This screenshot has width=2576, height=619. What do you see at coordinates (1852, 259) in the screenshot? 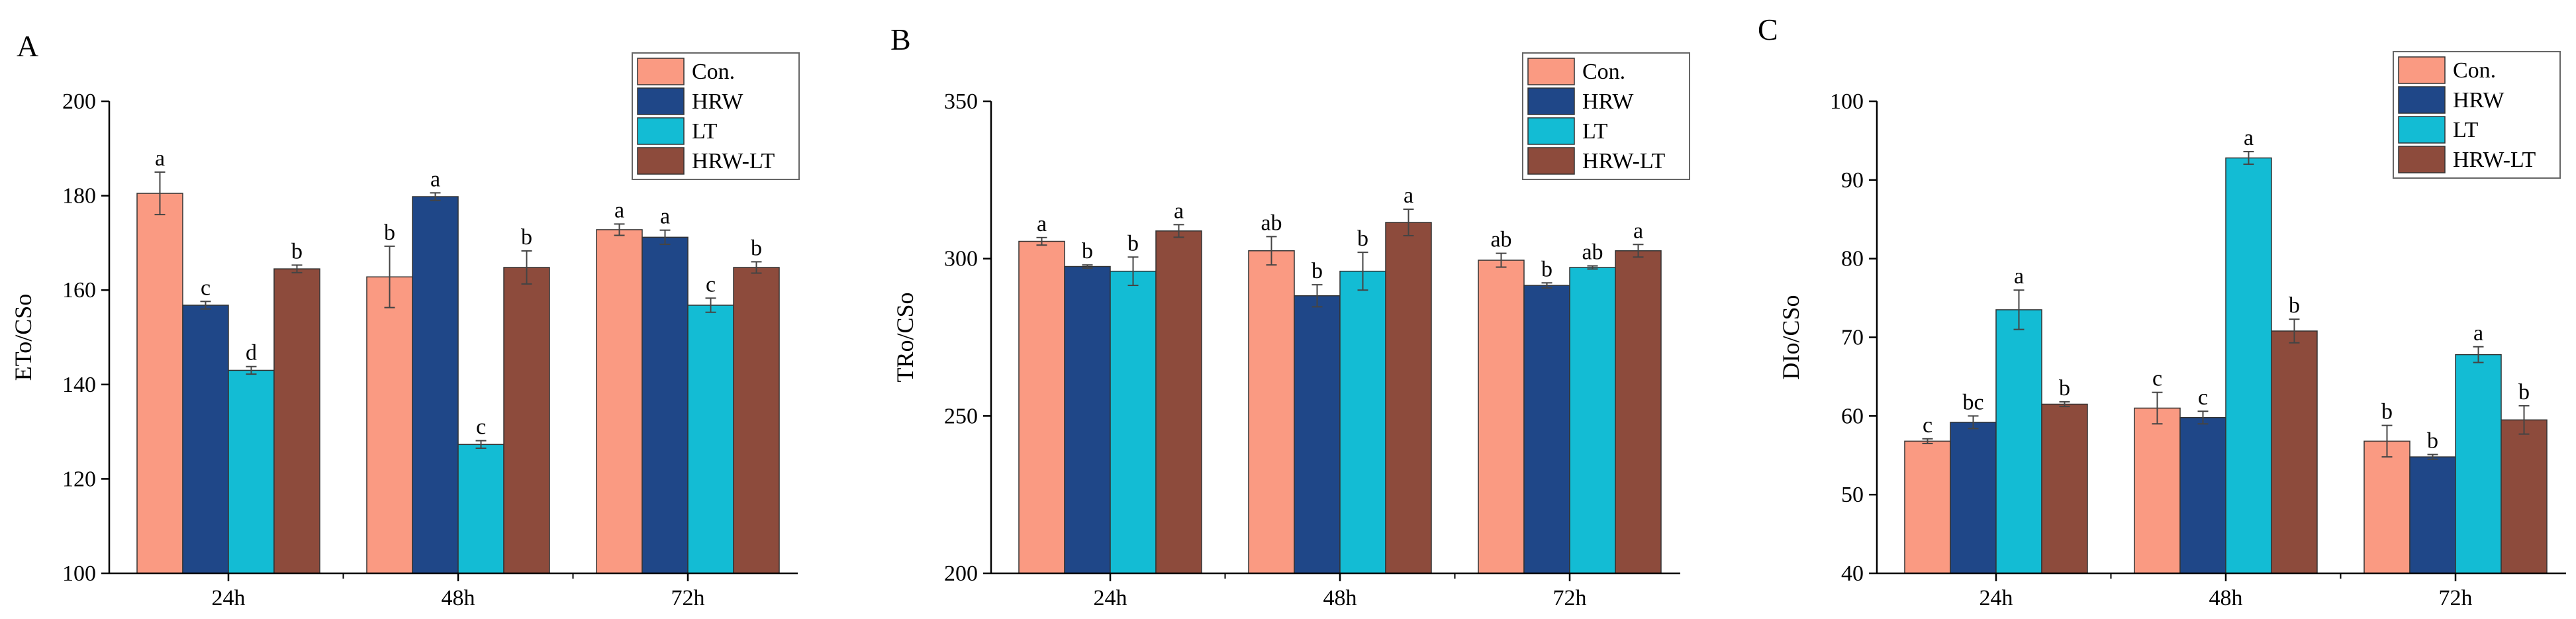
I see `y-tick-label: 80` at bounding box center [1852, 259].